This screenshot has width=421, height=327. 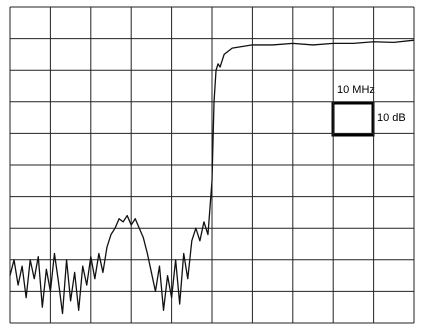 I want to click on annotation: 10 dB, so click(x=391, y=118).